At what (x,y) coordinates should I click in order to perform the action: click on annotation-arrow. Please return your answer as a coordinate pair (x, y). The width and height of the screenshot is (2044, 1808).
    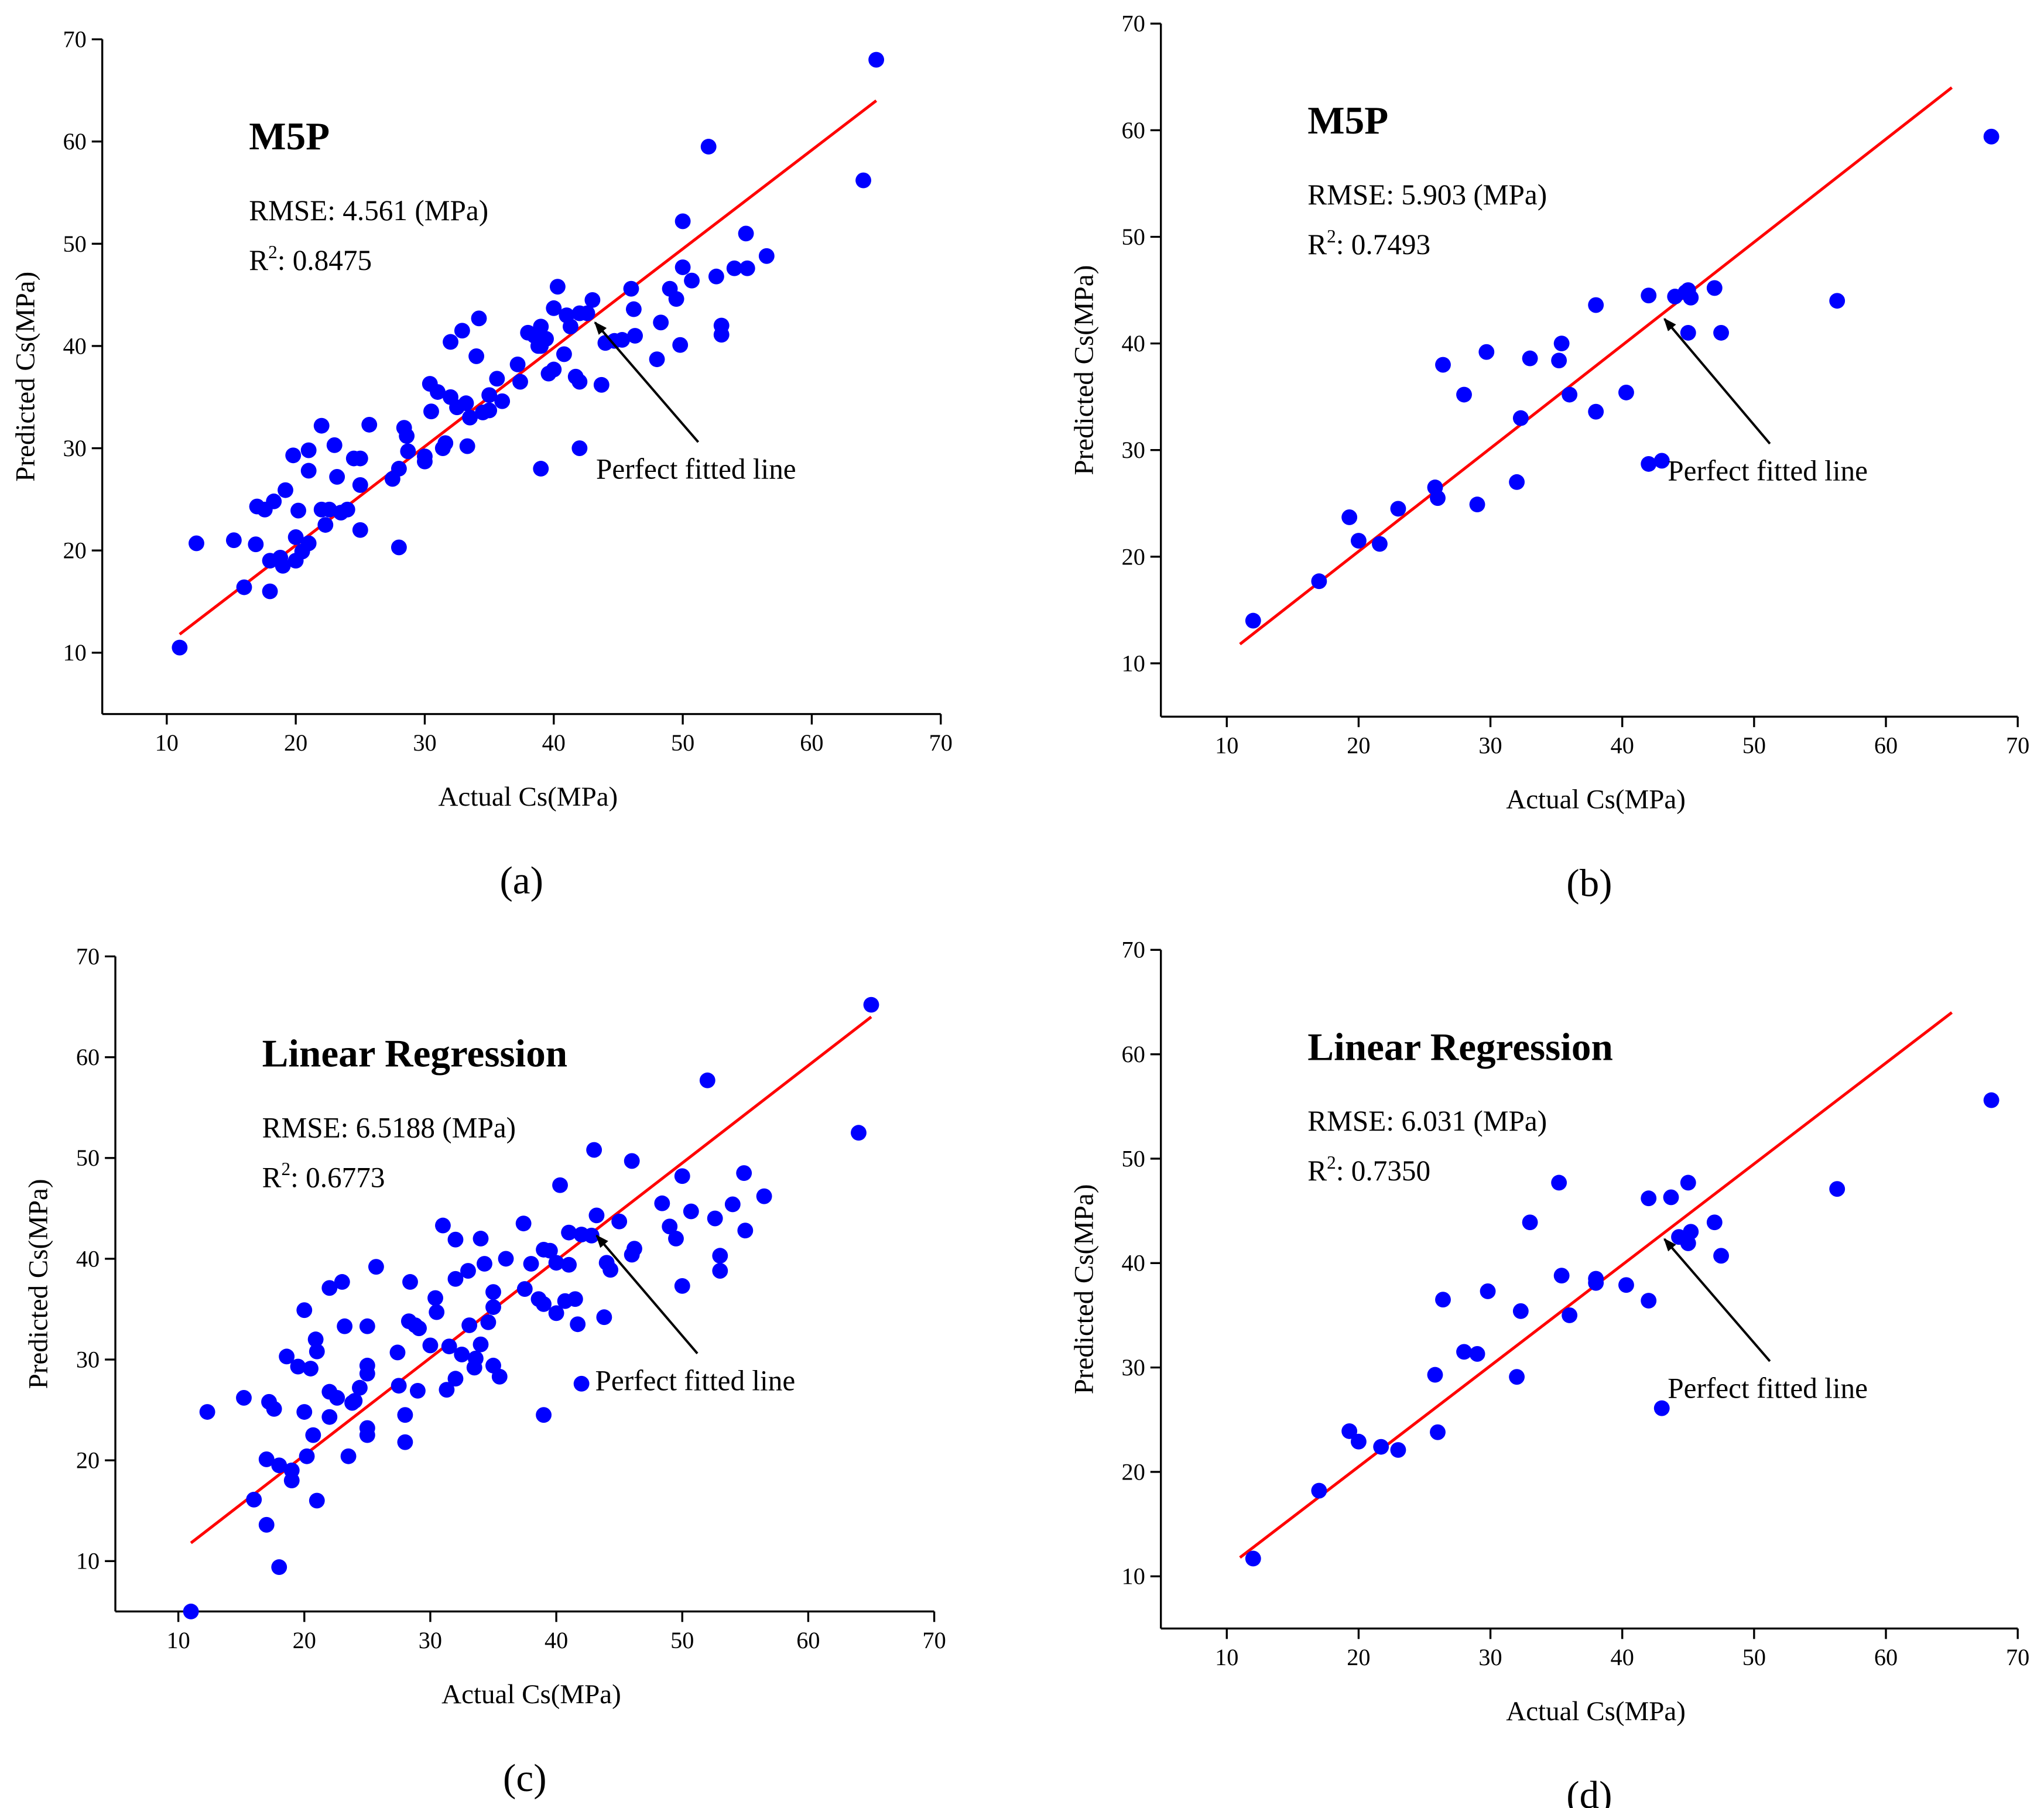
    Looking at the image, I should click on (1717, 381).